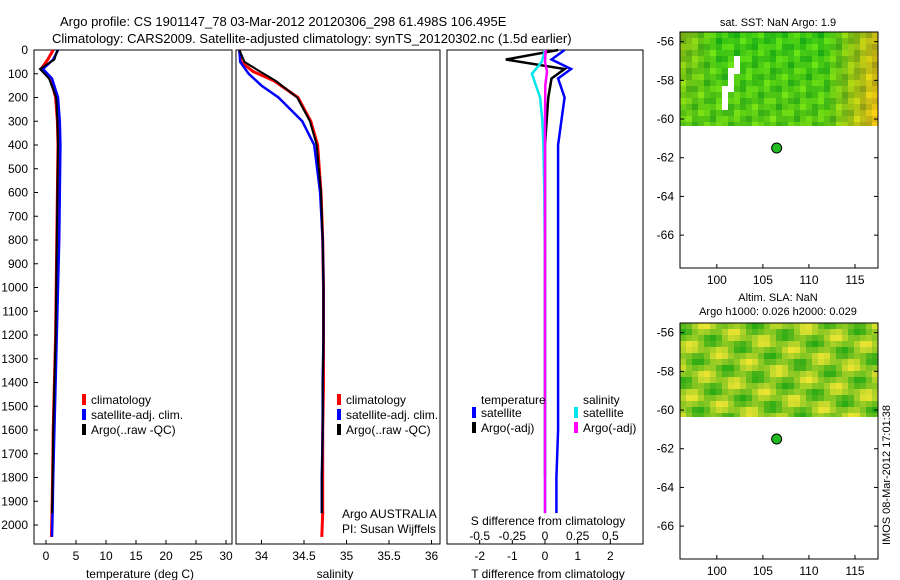  What do you see at coordinates (304, 556) in the screenshot?
I see `x-tick-label: 34.5` at bounding box center [304, 556].